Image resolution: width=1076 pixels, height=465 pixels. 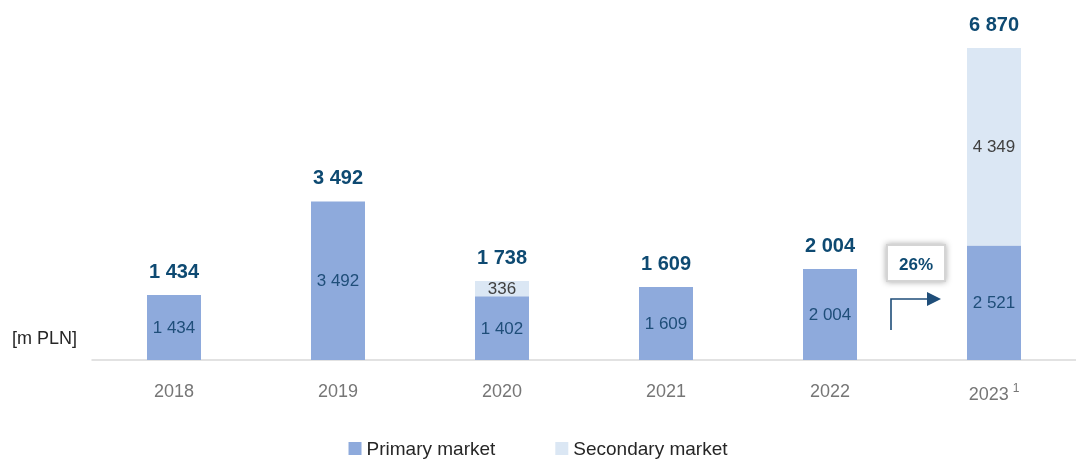 I want to click on total-label: 6 870, so click(x=994, y=24).